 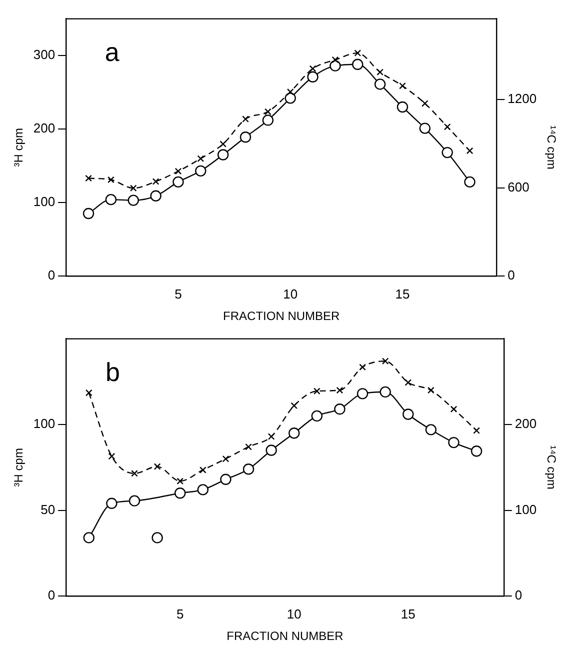 What do you see at coordinates (525, 509) in the screenshot?
I see `y2-tick-label: 100` at bounding box center [525, 509].